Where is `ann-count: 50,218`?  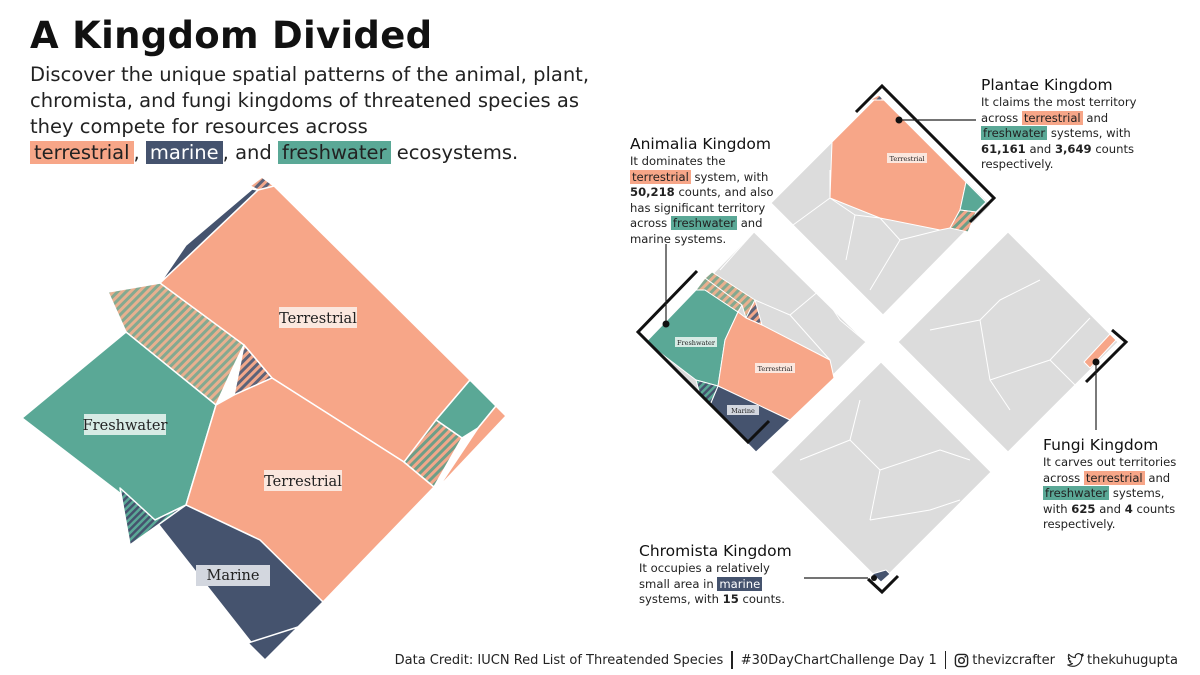
ann-count: 50,218 is located at coordinates (652, 192).